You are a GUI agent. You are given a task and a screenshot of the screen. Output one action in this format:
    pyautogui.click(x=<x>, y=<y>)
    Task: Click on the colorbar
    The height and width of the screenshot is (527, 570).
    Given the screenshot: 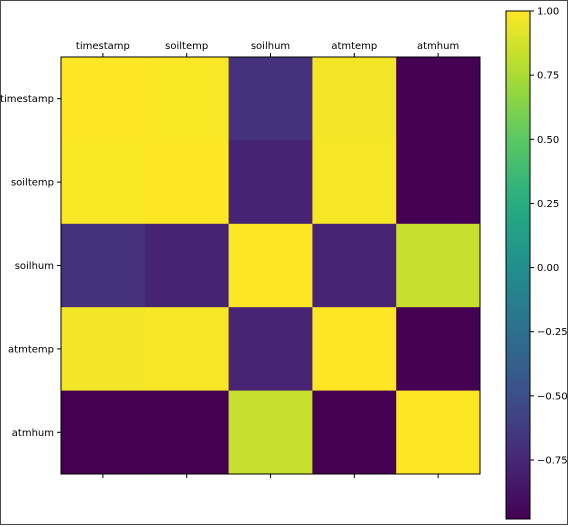 What is the action you would take?
    pyautogui.click(x=518, y=265)
    